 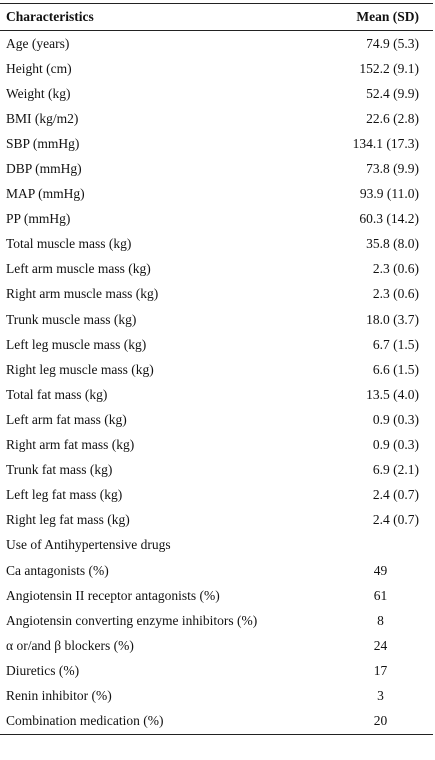 I want to click on header-row: Characteristics Mean (SD), so click(x=216, y=17).